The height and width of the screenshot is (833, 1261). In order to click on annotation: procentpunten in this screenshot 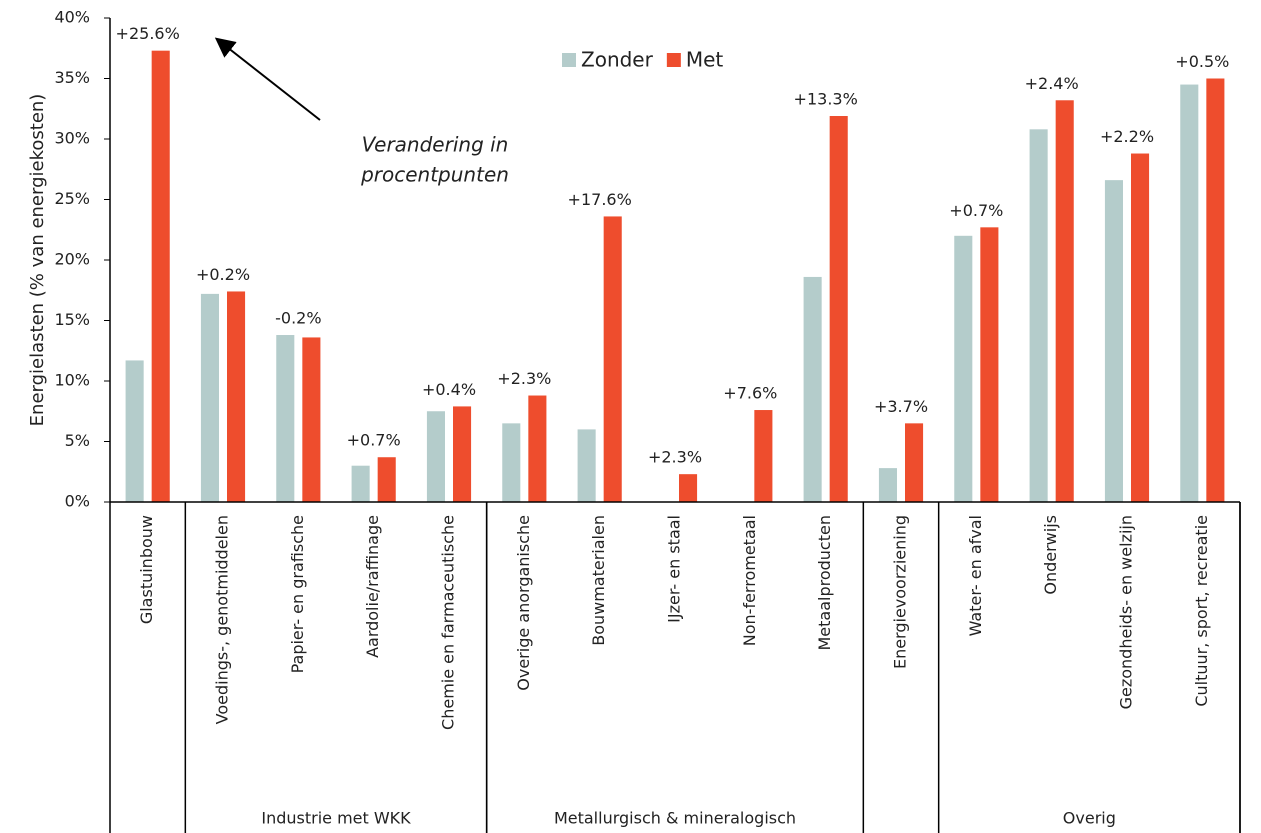, I will do `click(434, 175)`.